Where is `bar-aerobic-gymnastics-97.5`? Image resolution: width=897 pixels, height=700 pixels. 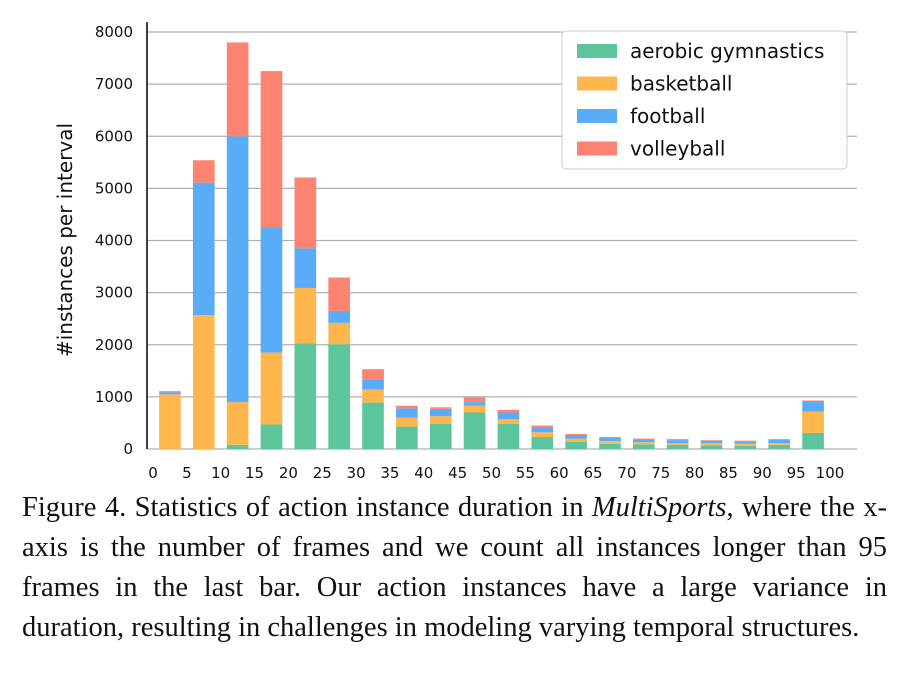
bar-aerobic-gymnastics-97.5 is located at coordinates (813, 440).